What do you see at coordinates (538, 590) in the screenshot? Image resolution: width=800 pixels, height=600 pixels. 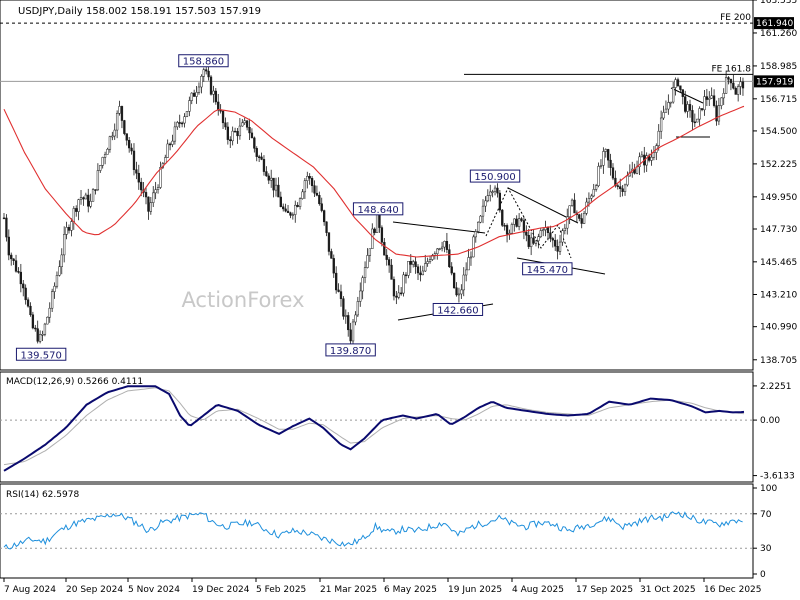 I see `date-tick-label: 4 Aug 2025` at bounding box center [538, 590].